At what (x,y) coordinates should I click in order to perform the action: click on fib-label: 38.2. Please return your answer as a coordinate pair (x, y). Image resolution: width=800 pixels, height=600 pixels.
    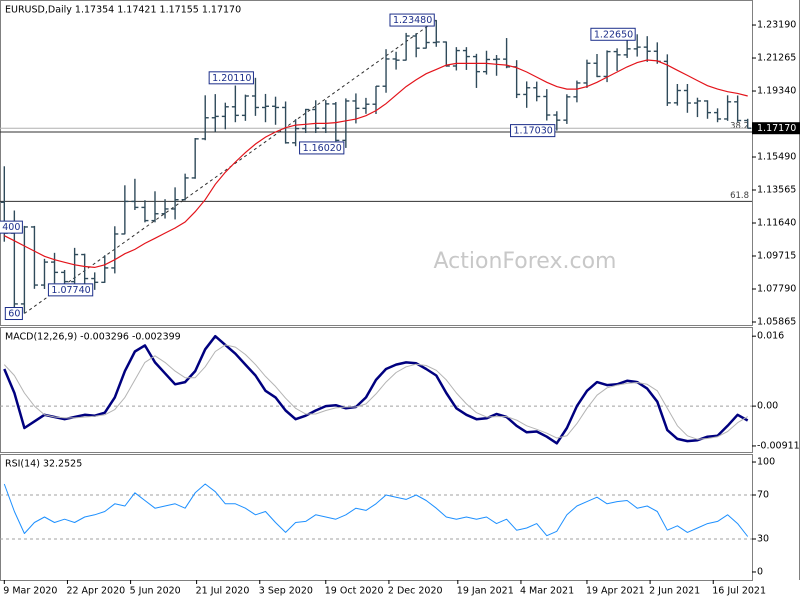
    Looking at the image, I should click on (739, 126).